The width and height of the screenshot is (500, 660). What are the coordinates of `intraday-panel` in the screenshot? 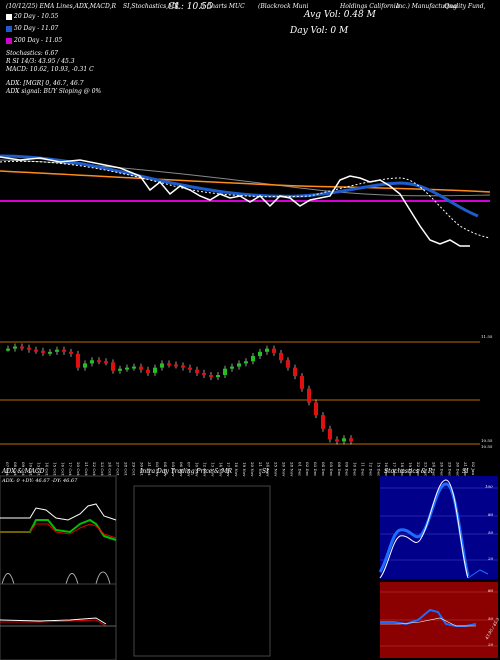 It's located at (202, 571).